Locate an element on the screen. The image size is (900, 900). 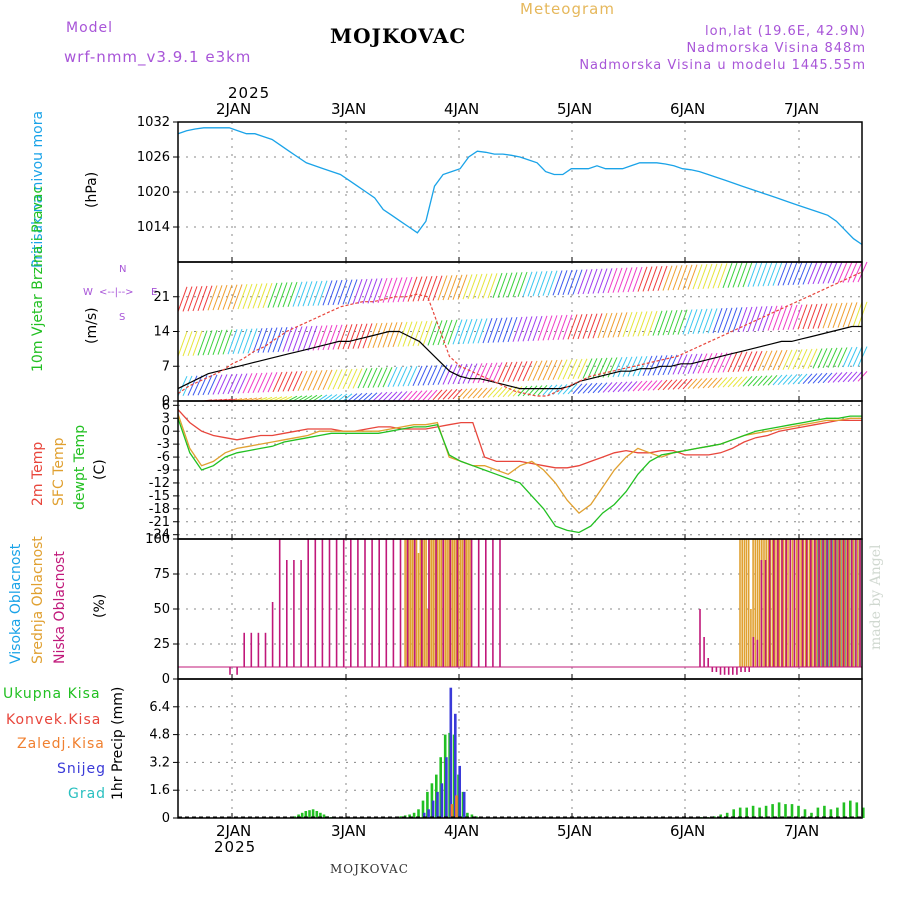
top-tick-4: 6JAN is located at coordinates (688, 109).